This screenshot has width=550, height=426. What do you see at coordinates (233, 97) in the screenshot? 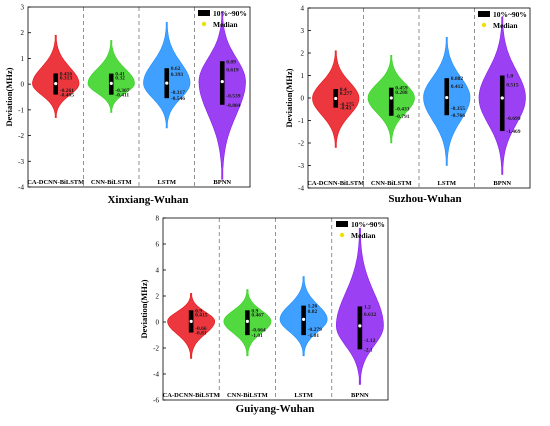
I see `value-label: -0.539` at bounding box center [233, 97].